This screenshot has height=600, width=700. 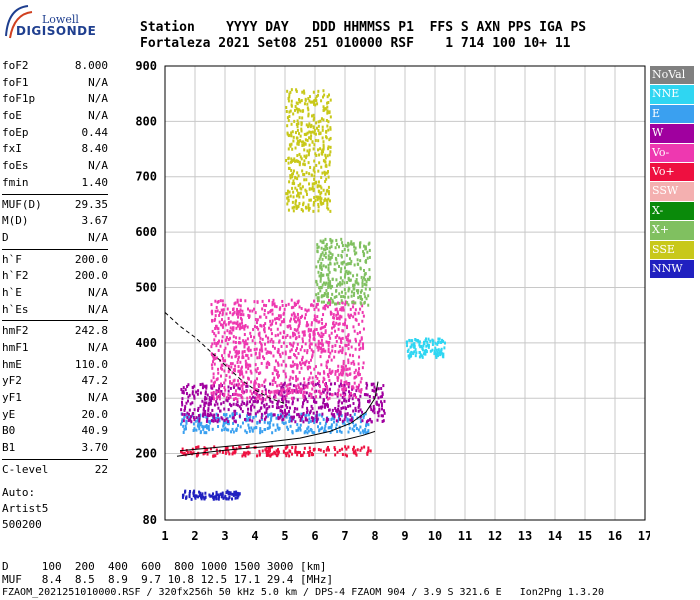 I want to click on param-row: yF1 N/A, so click(x=55, y=398).